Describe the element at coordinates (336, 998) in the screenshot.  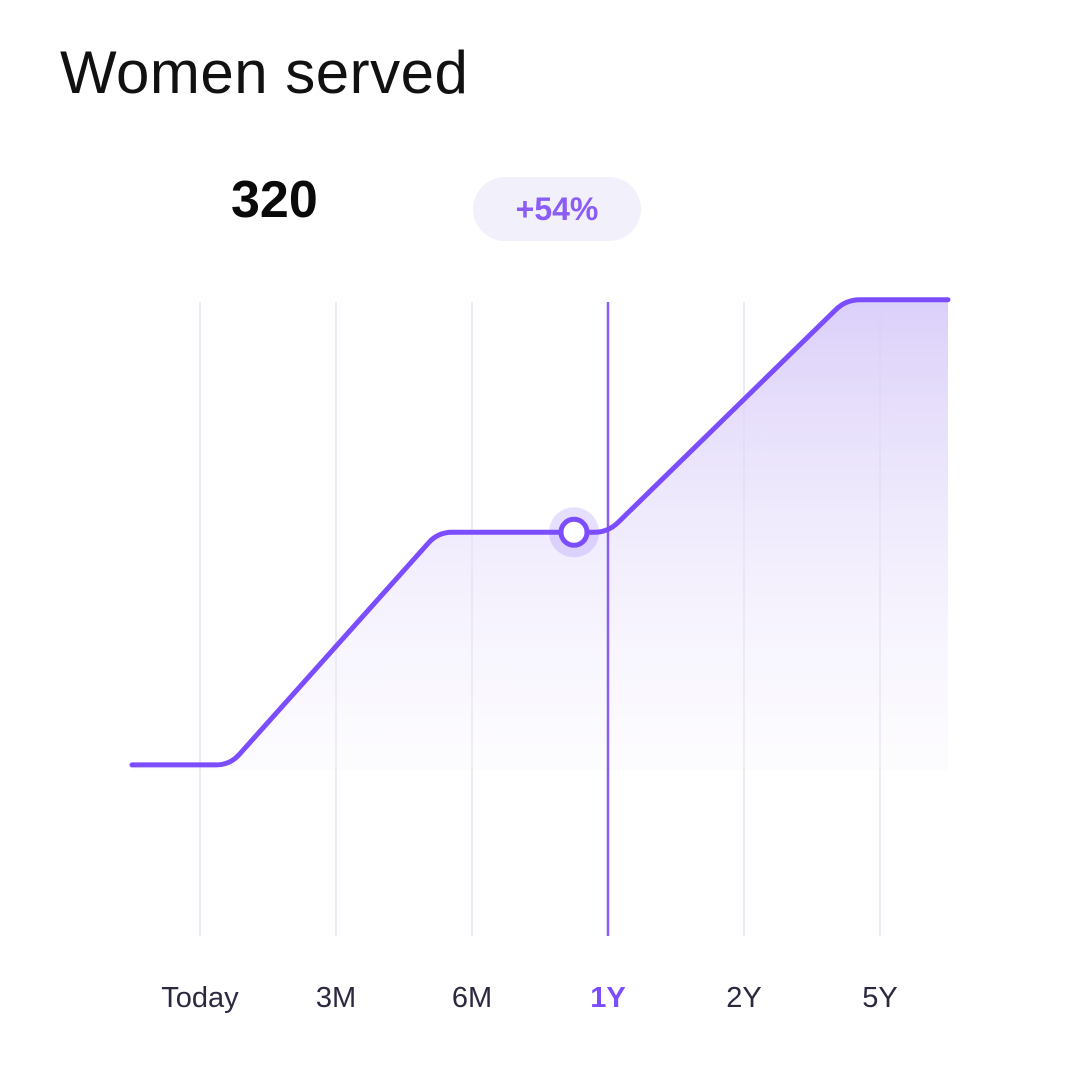
I see `x-tick-label-3m: 3M` at that location.